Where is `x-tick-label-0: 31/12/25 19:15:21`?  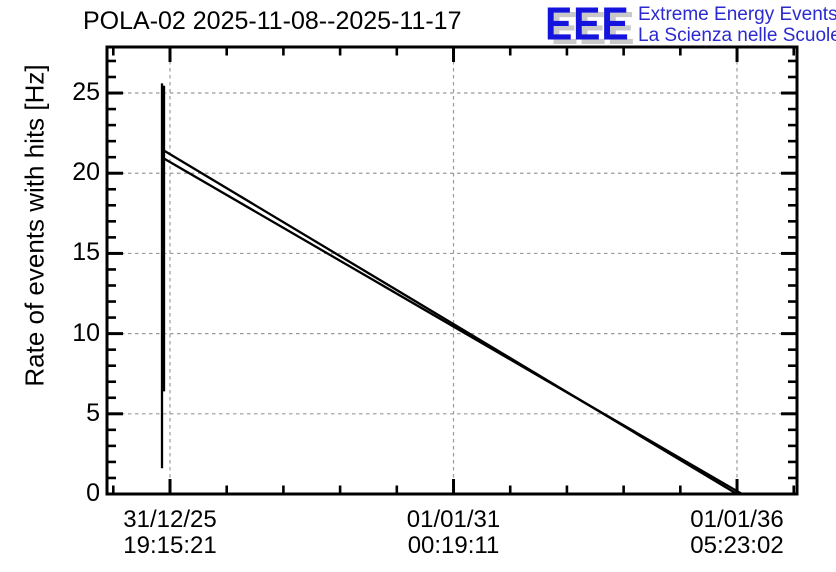
x-tick-label-0: 31/12/25 19:15:21 is located at coordinates (170, 533).